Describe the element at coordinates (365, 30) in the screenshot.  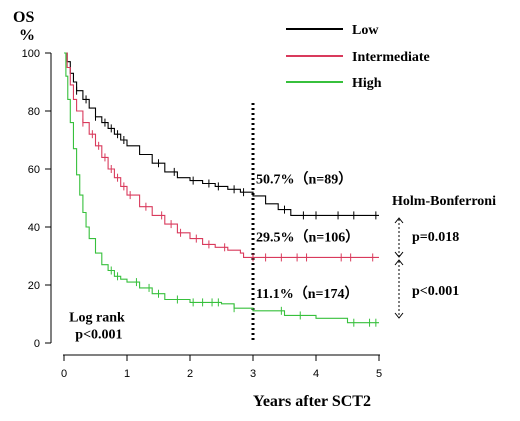
I see `legend-label-low: Low` at that location.